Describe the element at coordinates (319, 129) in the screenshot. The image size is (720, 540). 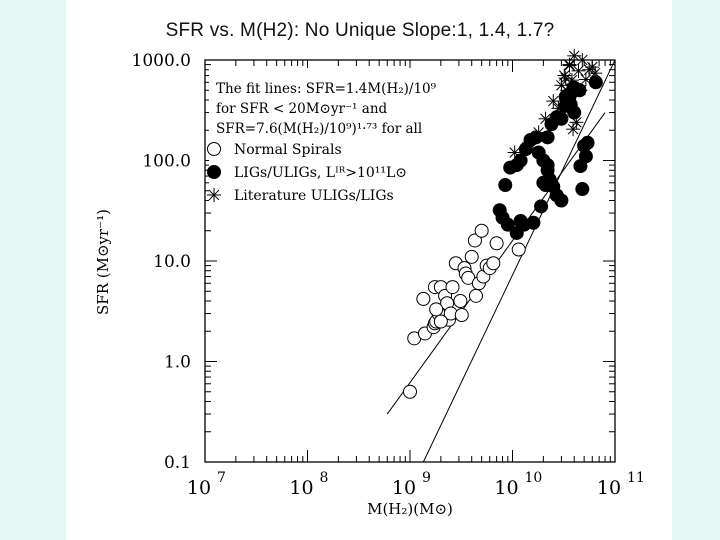
I see `fit-annotation-line: SFR=7.6(M(H₂)/10⁹)¹·⁷³ for all` at that location.